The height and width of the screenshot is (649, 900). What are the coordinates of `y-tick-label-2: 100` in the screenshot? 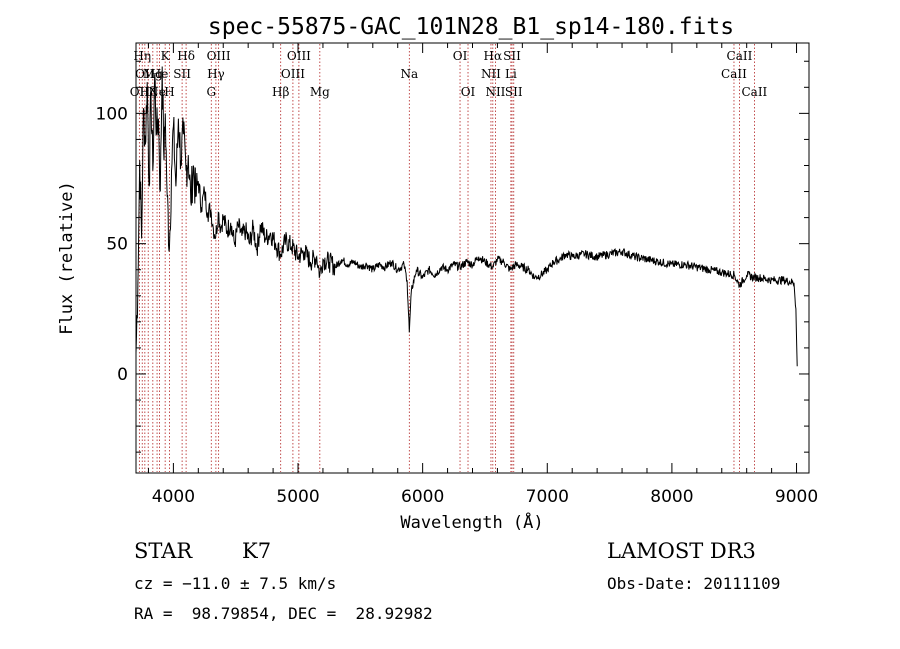 It's located at (112, 114).